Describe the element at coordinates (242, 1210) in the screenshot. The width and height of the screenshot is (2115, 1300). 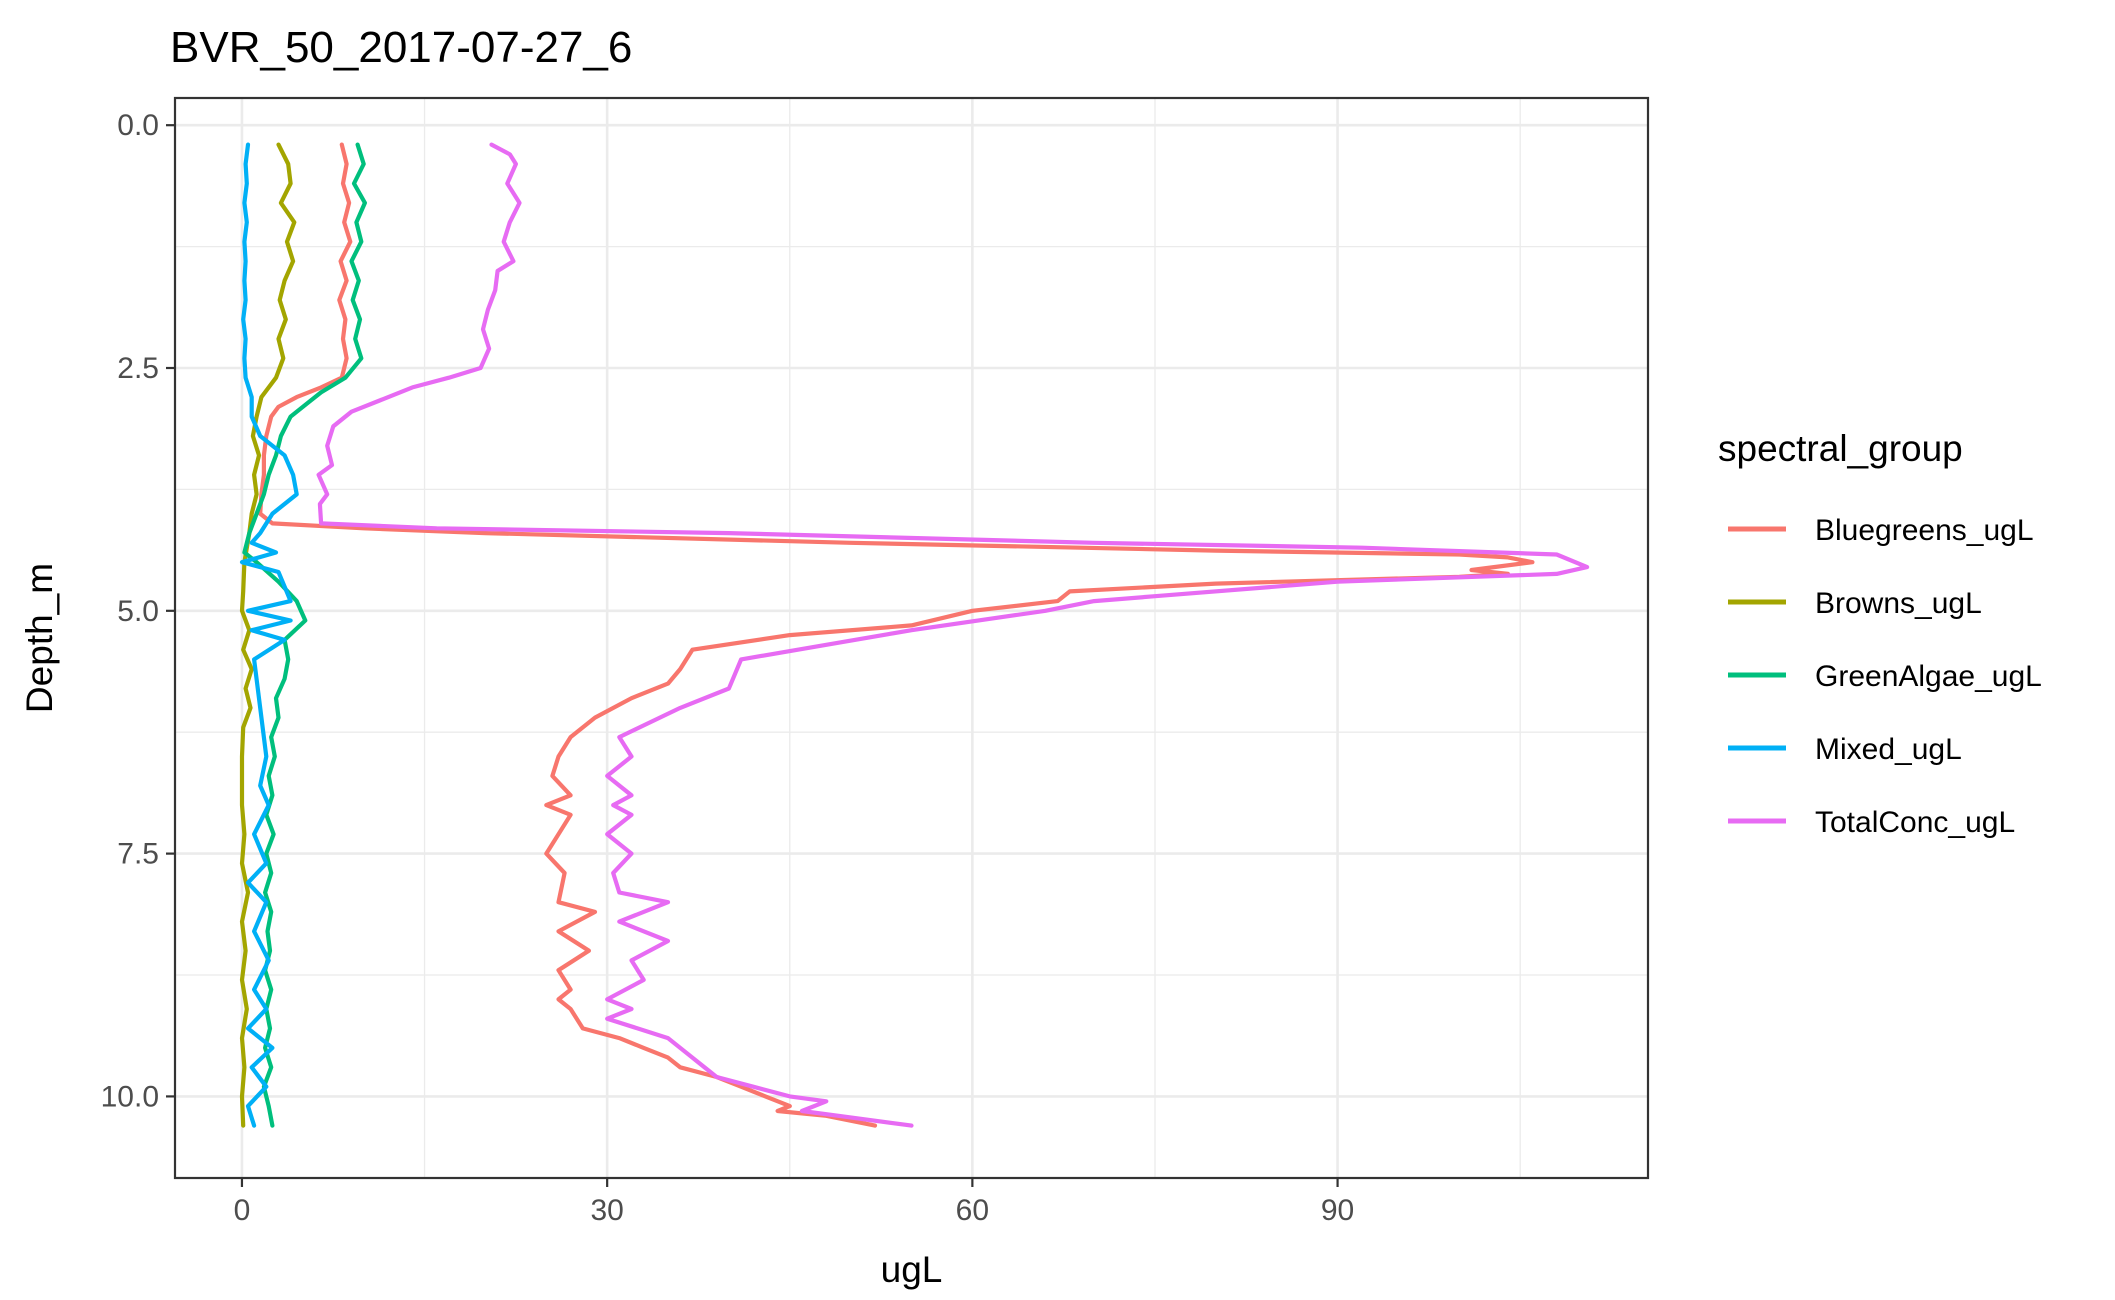
I see `x-tick-label: 0` at that location.